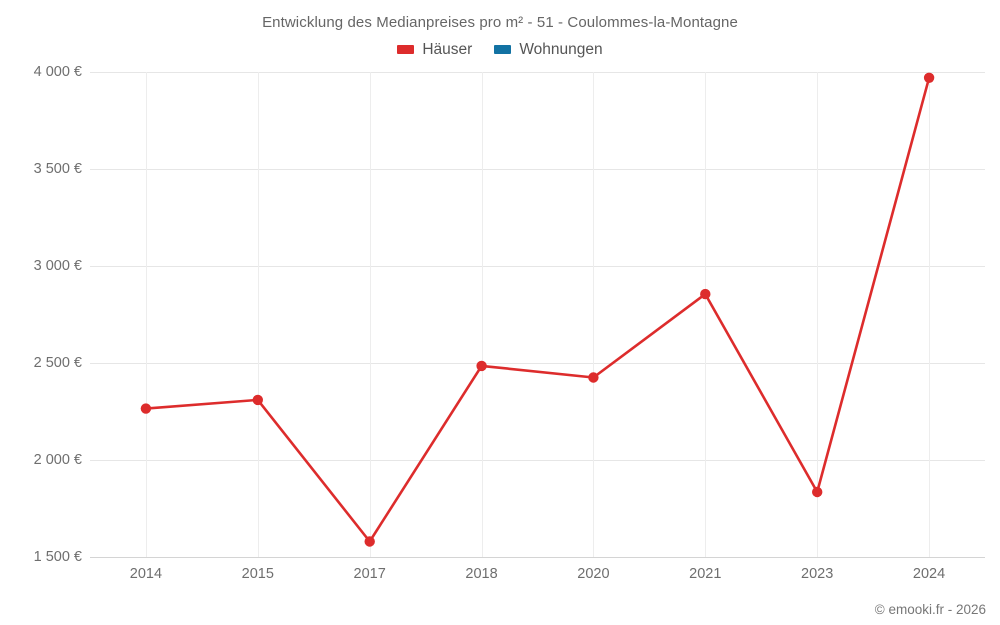 Image resolution: width=1000 pixels, height=625 pixels. Describe the element at coordinates (705, 574) in the screenshot. I see `x-axis-tick-label: 2021` at that location.